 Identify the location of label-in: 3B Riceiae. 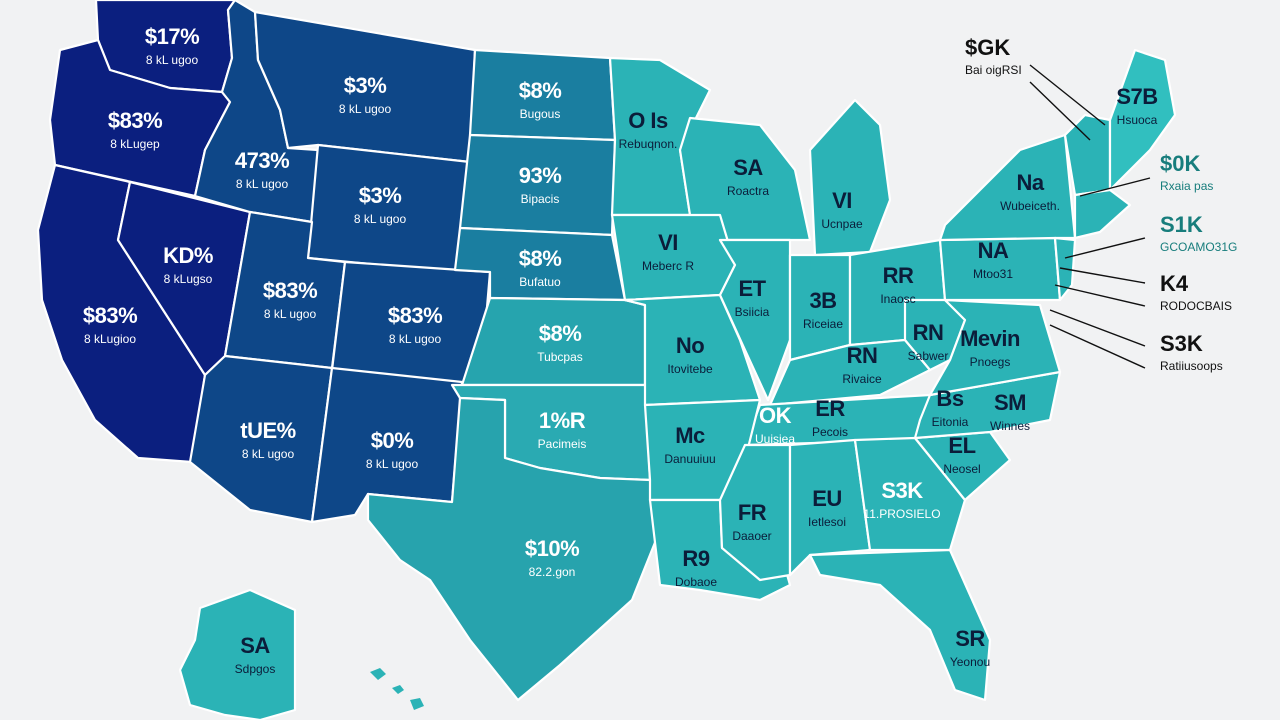
(823, 310).